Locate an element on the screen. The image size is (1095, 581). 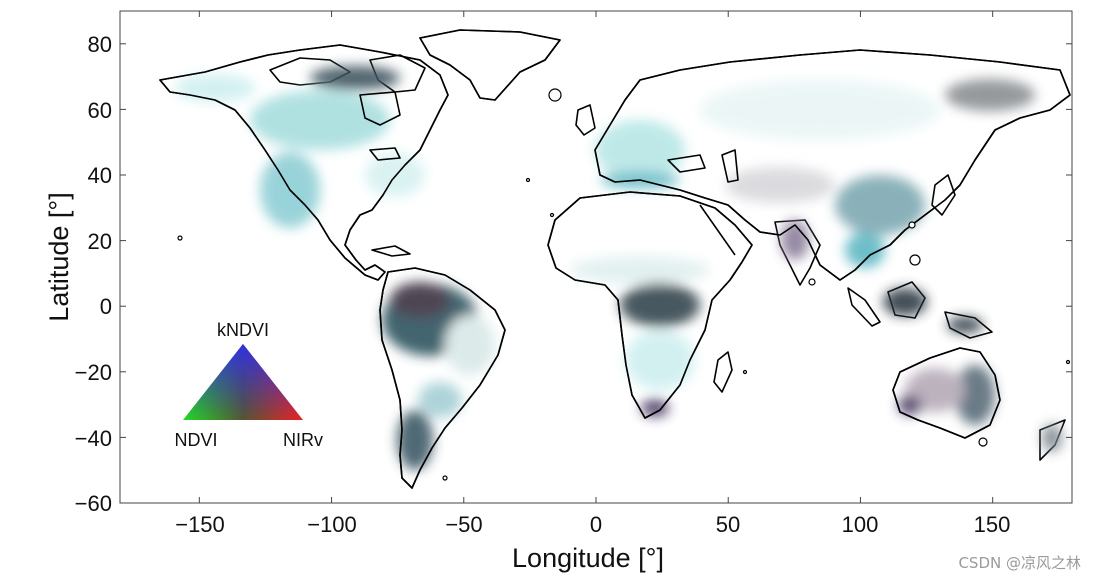
caspian-coast is located at coordinates (730, 166).